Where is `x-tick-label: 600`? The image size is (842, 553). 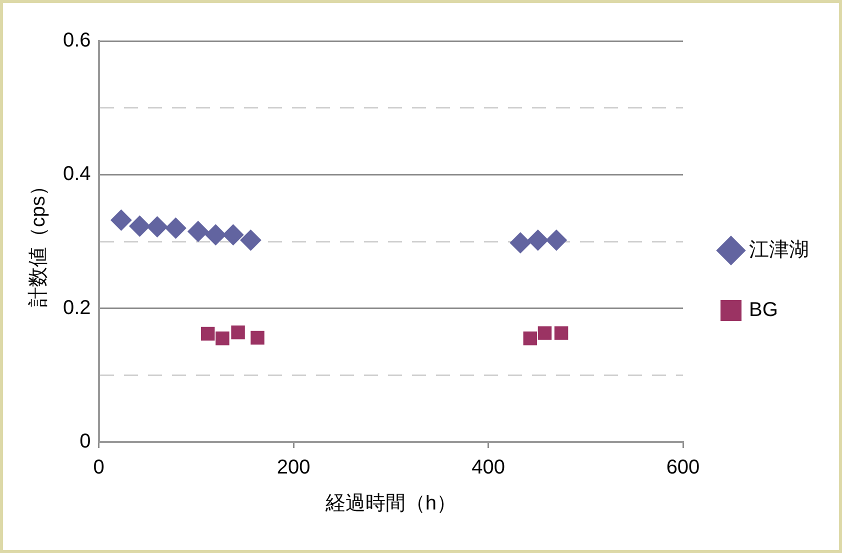
x-tick-label: 600 is located at coordinates (683, 467).